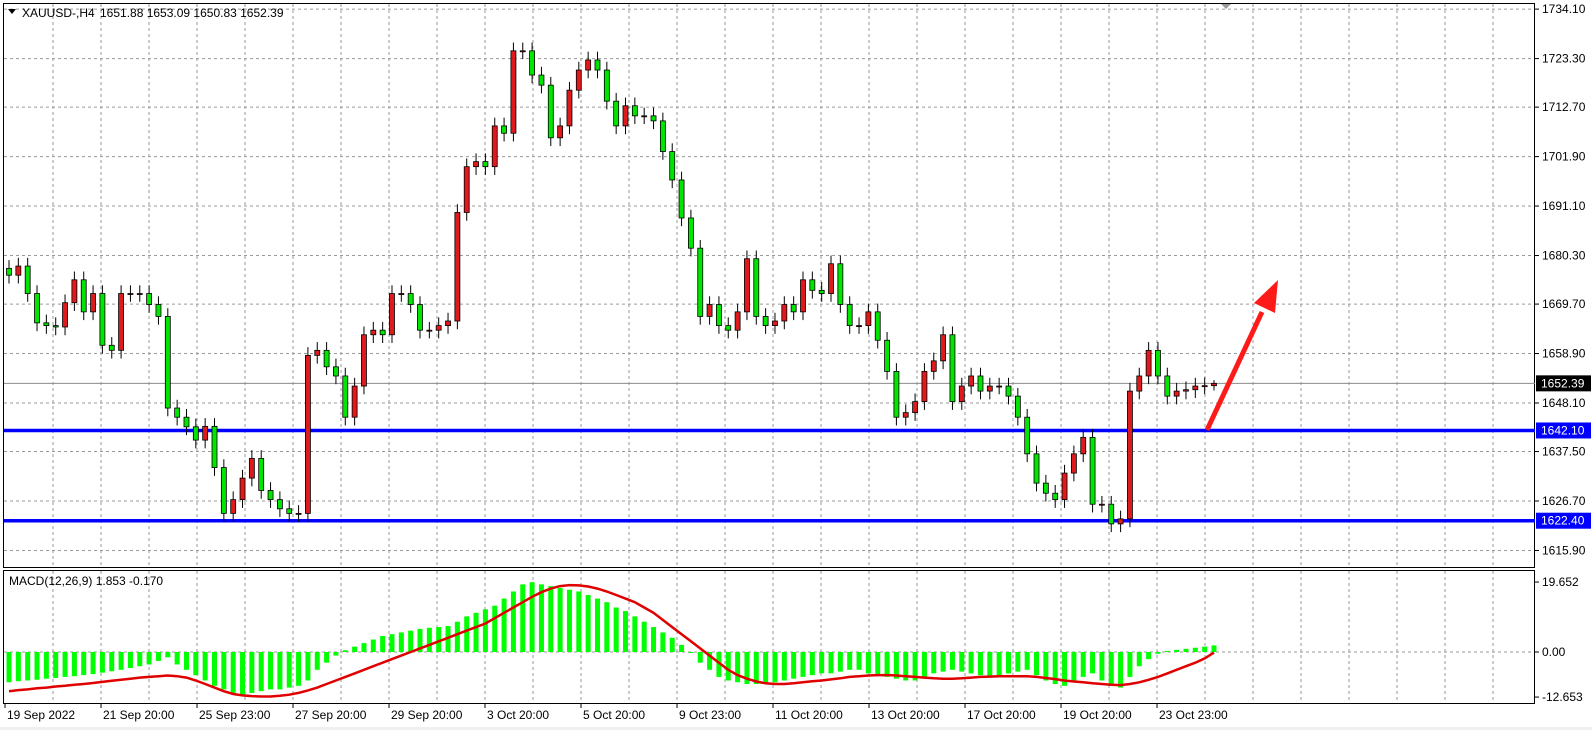 This screenshot has height=730, width=1592. I want to click on price-tick-label: 1701.90, so click(1564, 157).